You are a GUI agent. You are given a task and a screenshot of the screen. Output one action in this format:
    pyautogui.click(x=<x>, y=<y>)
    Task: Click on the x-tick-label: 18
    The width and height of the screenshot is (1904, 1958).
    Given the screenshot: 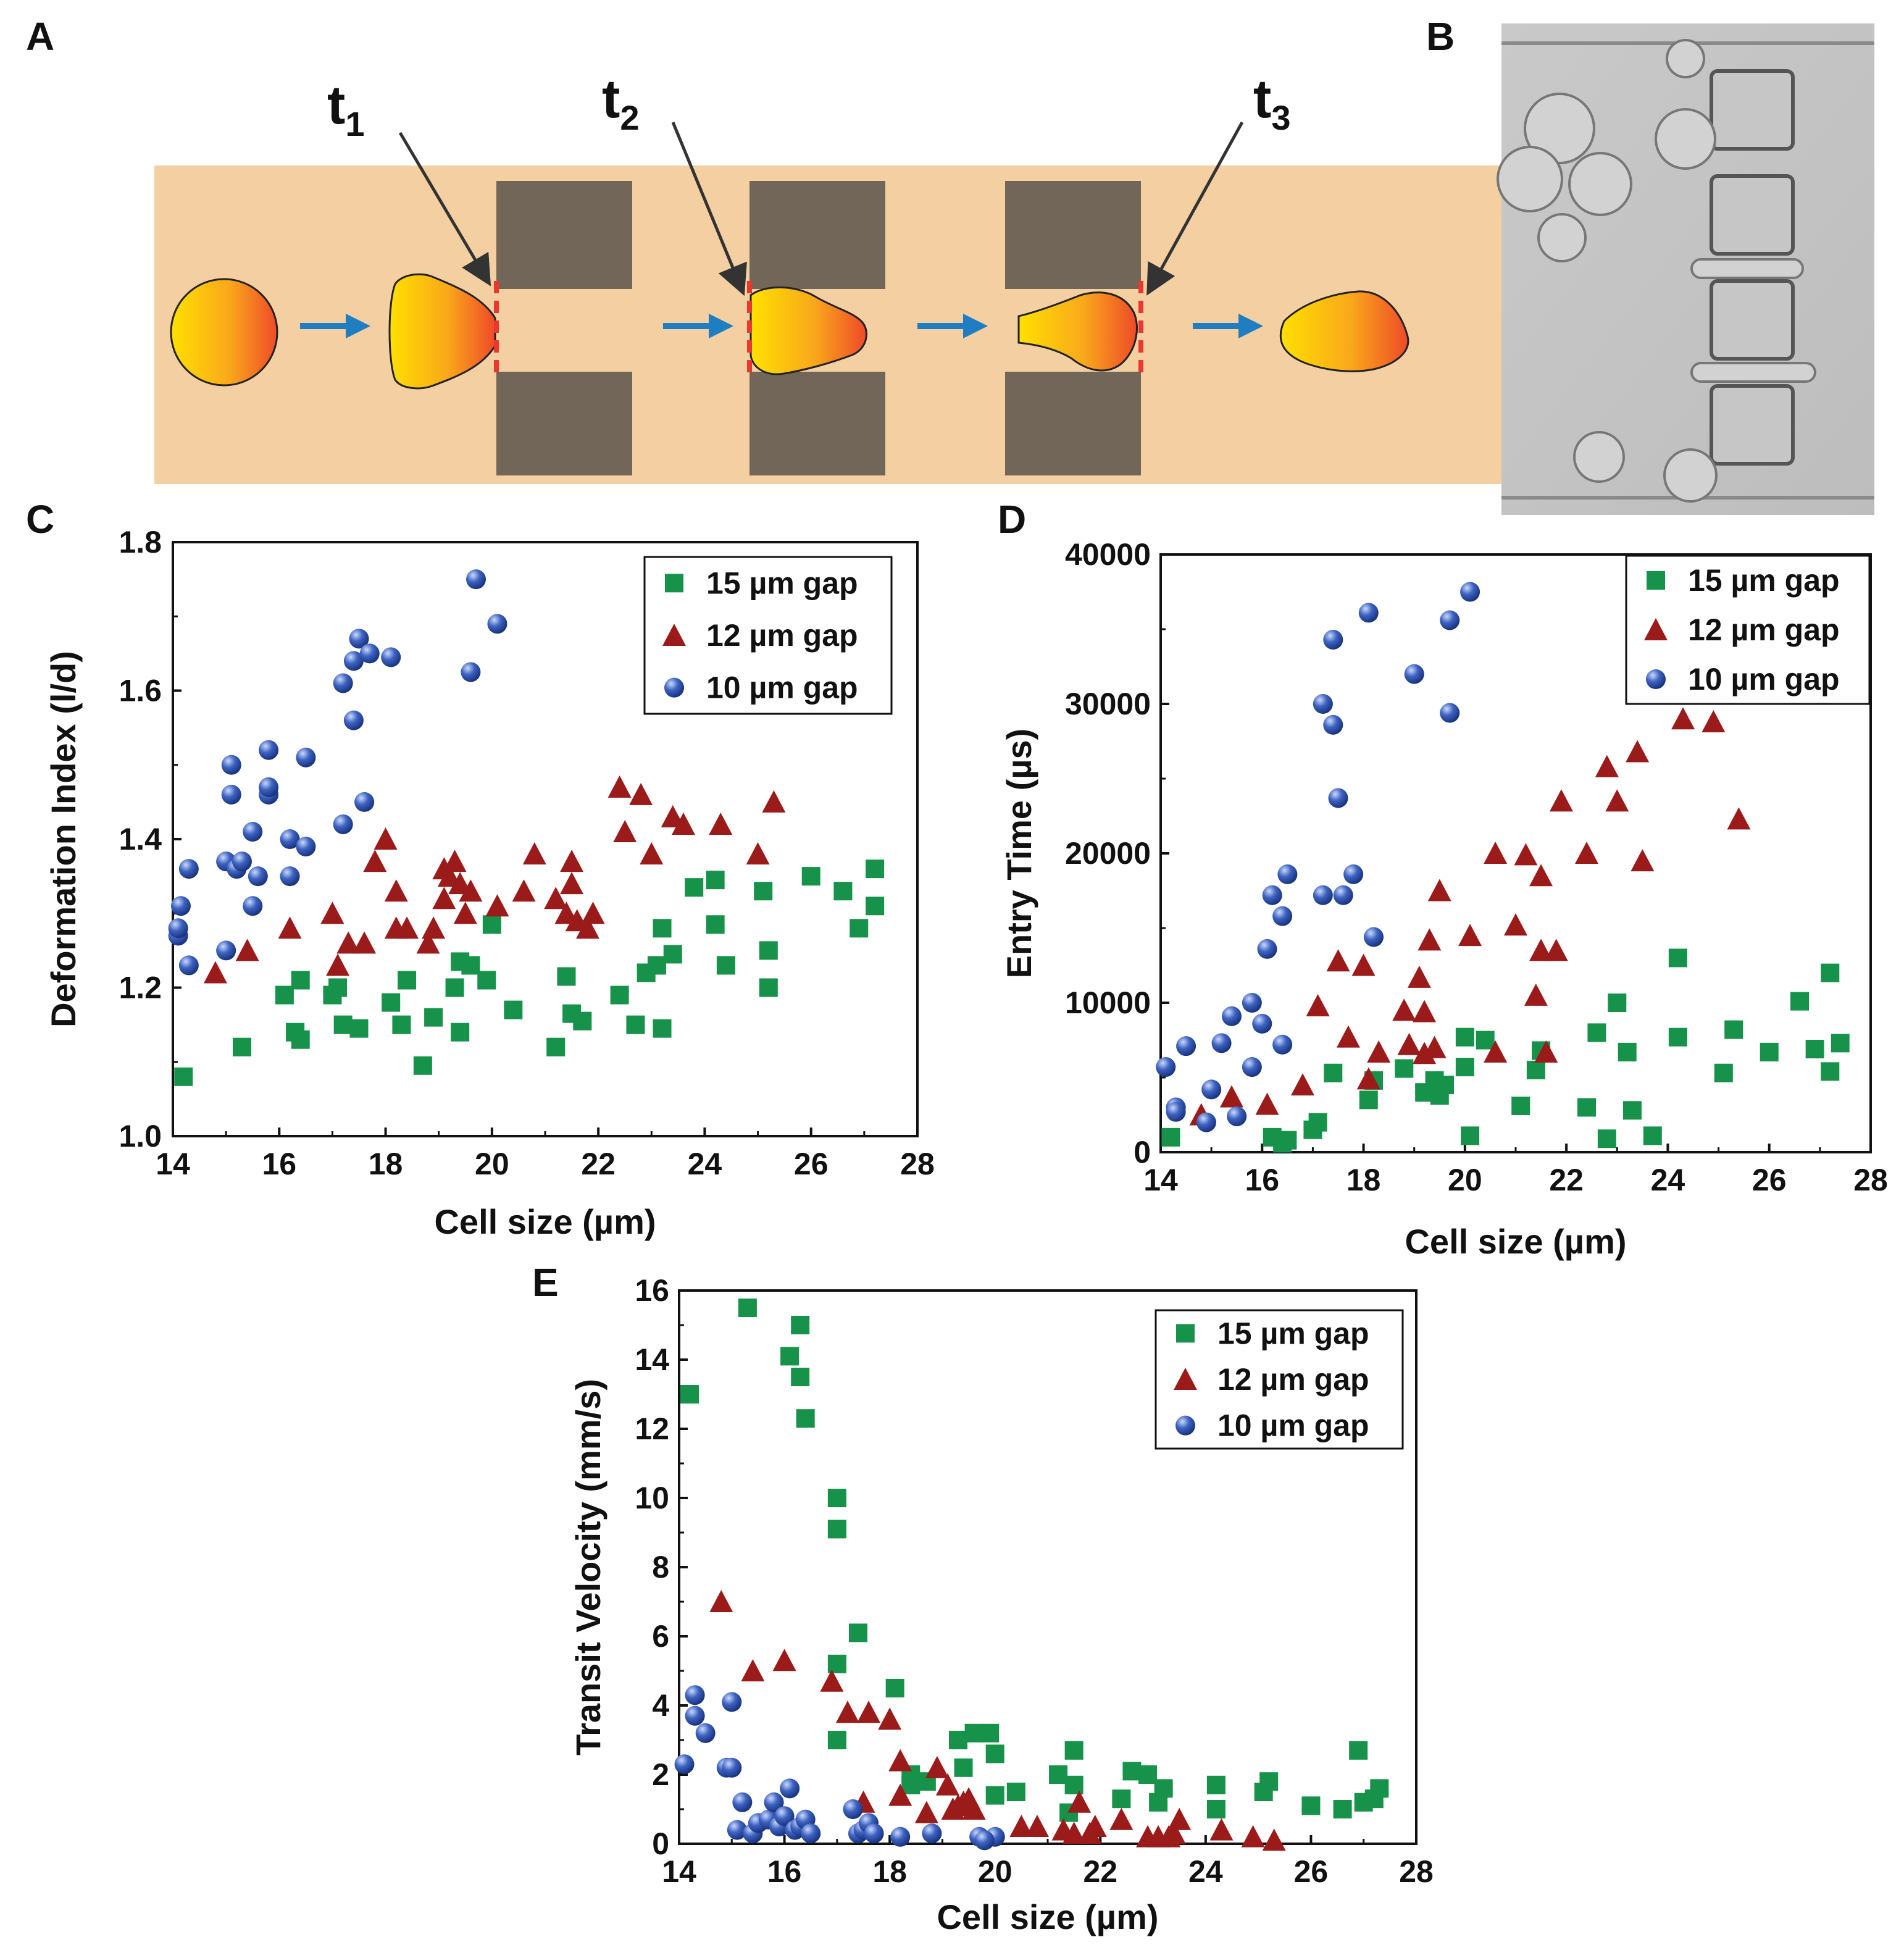 What is the action you would take?
    pyautogui.click(x=386, y=1164)
    